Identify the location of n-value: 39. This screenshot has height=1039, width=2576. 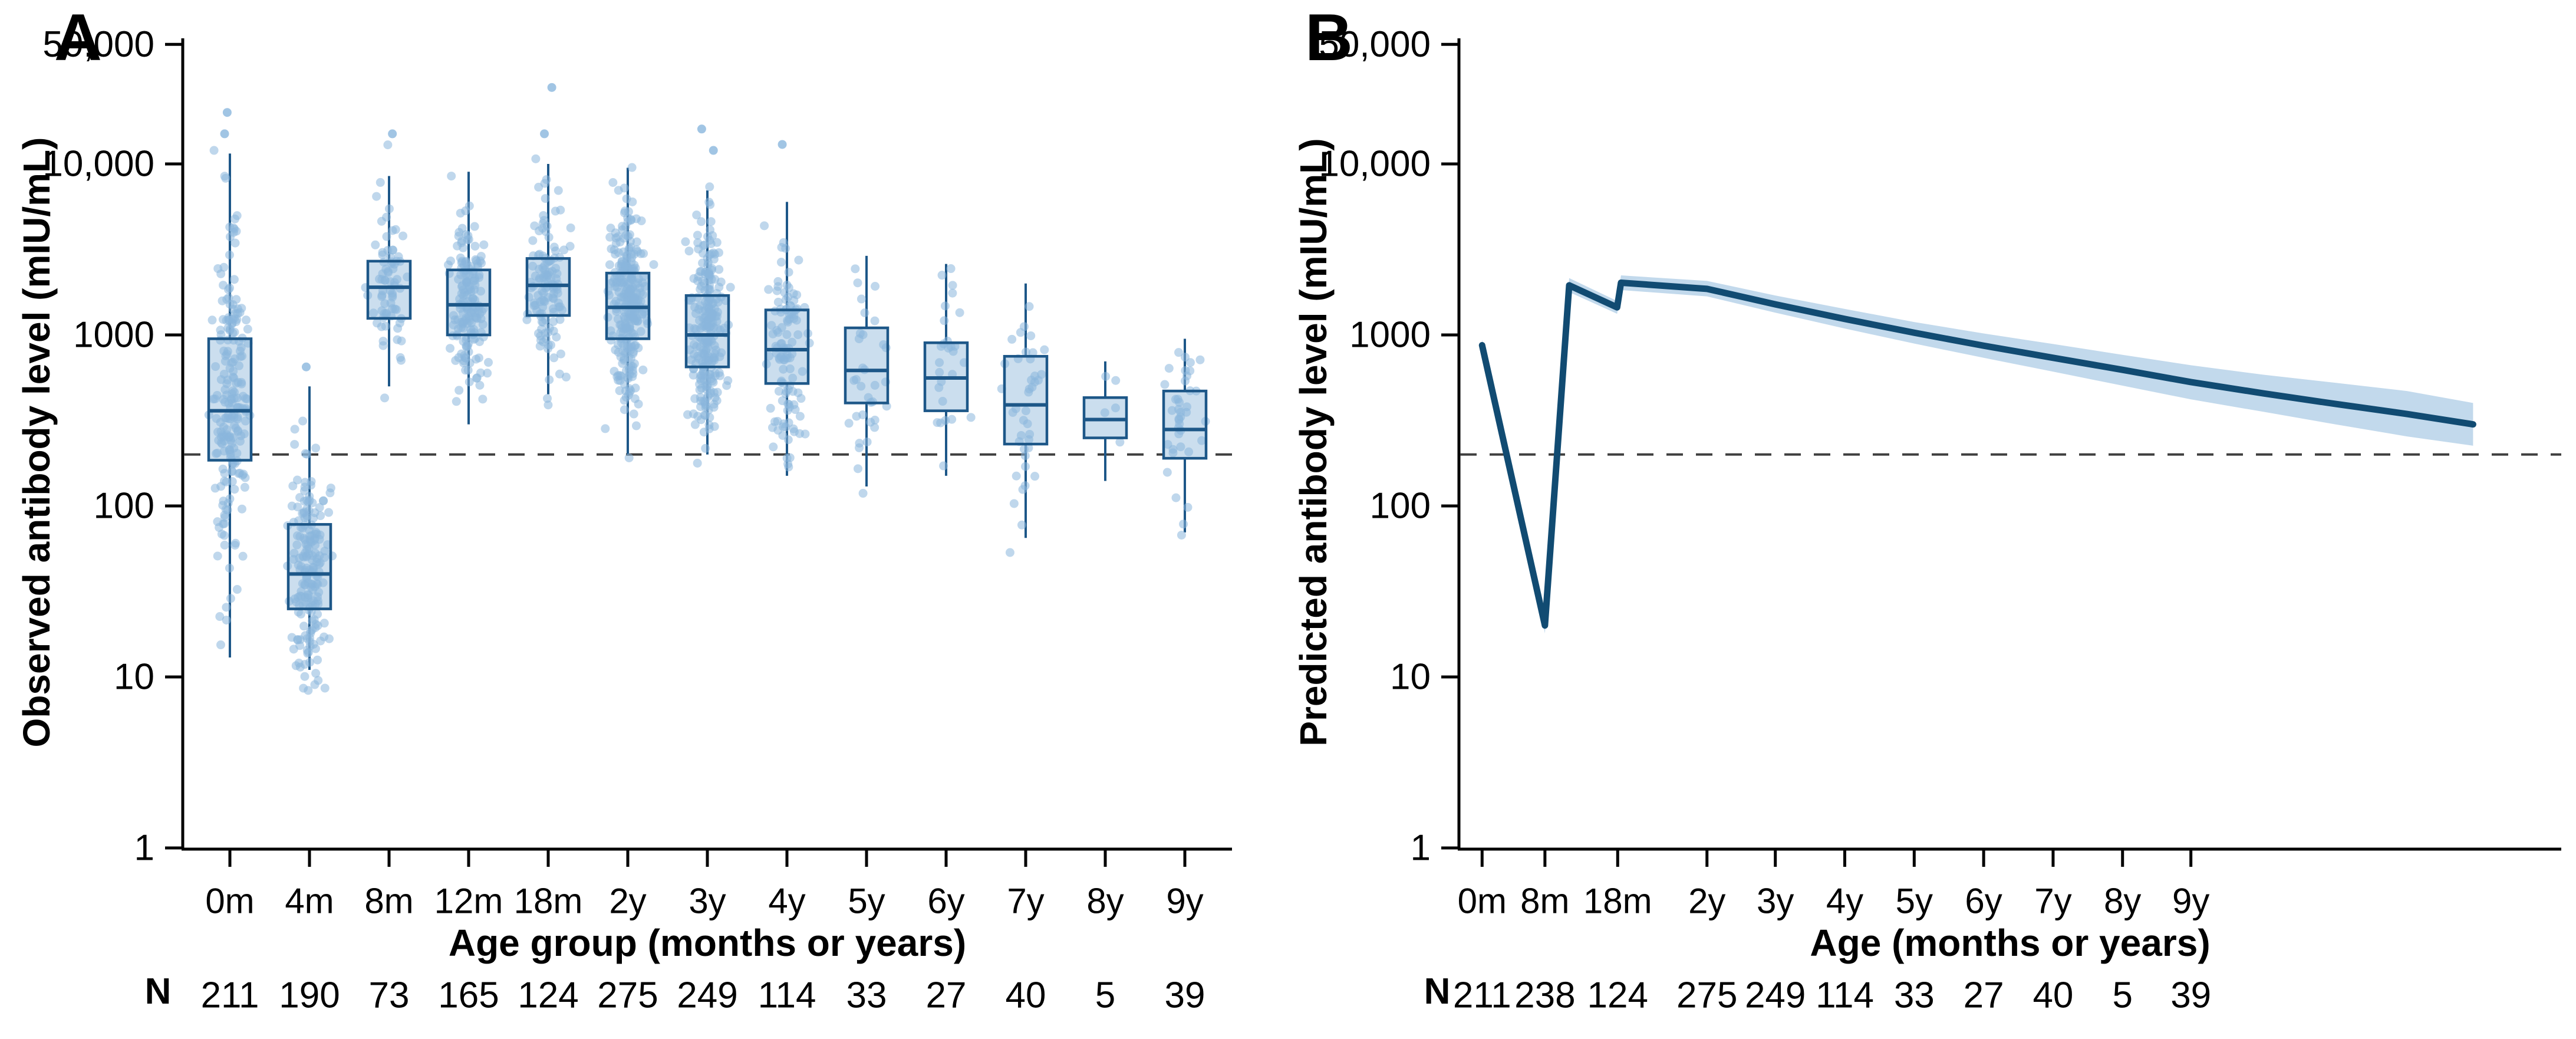
(2190, 995).